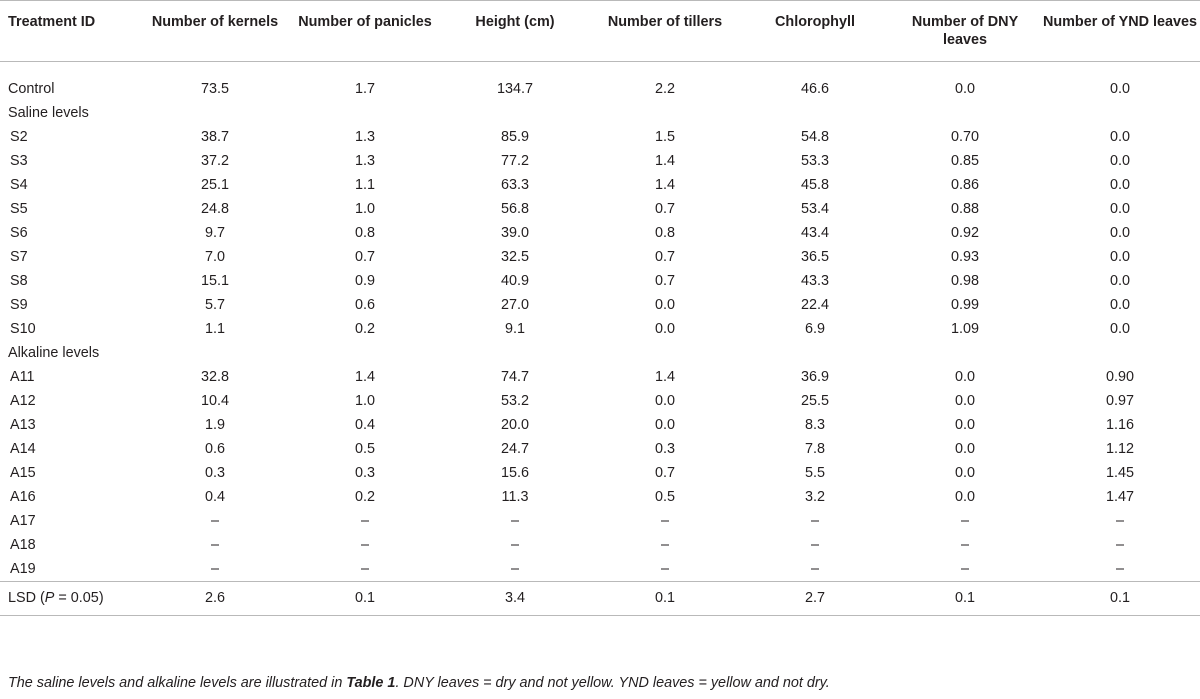  I want to click on row-label: Control, so click(31, 89).